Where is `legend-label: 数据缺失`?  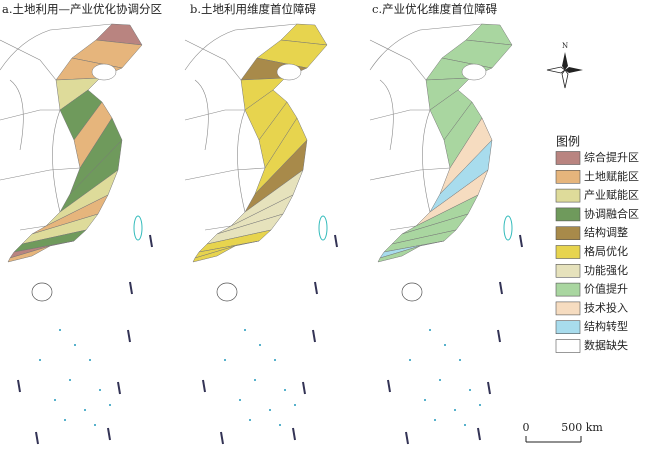 legend-label: 数据缺失 is located at coordinates (606, 345).